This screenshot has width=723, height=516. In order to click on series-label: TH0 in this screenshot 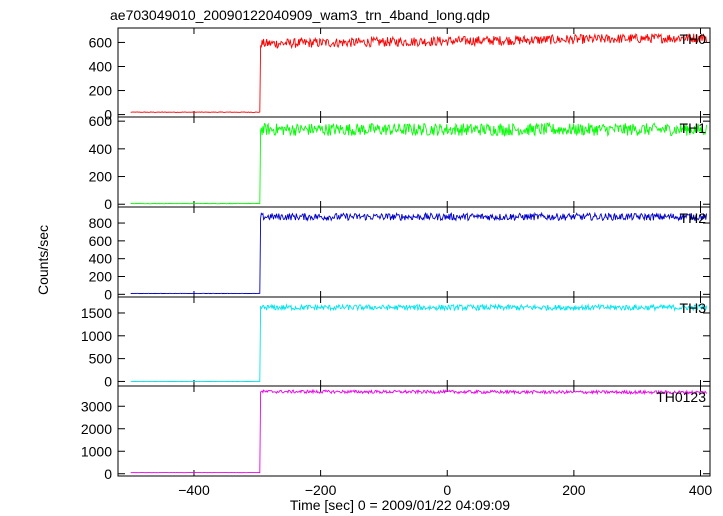, I will do `click(693, 39)`.